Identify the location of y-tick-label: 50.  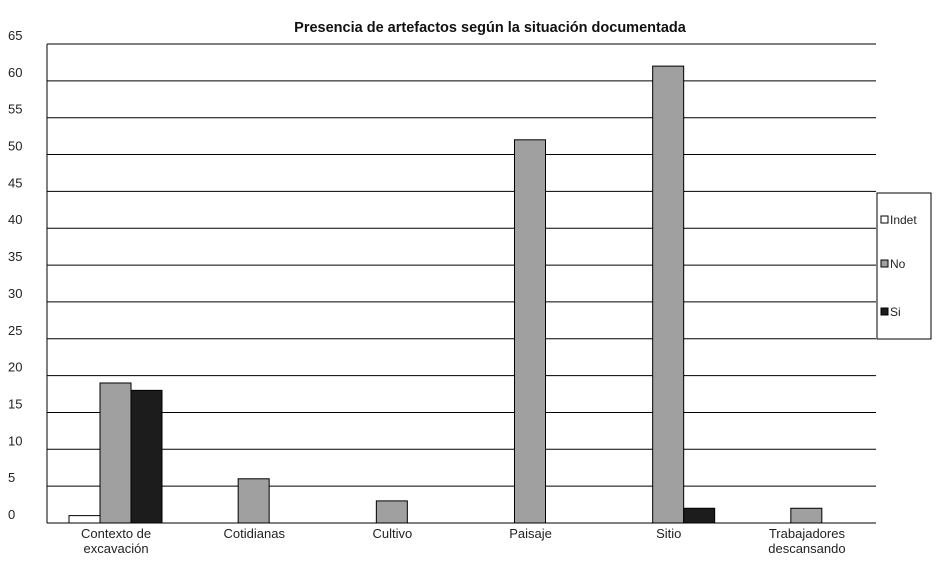
(15, 146).